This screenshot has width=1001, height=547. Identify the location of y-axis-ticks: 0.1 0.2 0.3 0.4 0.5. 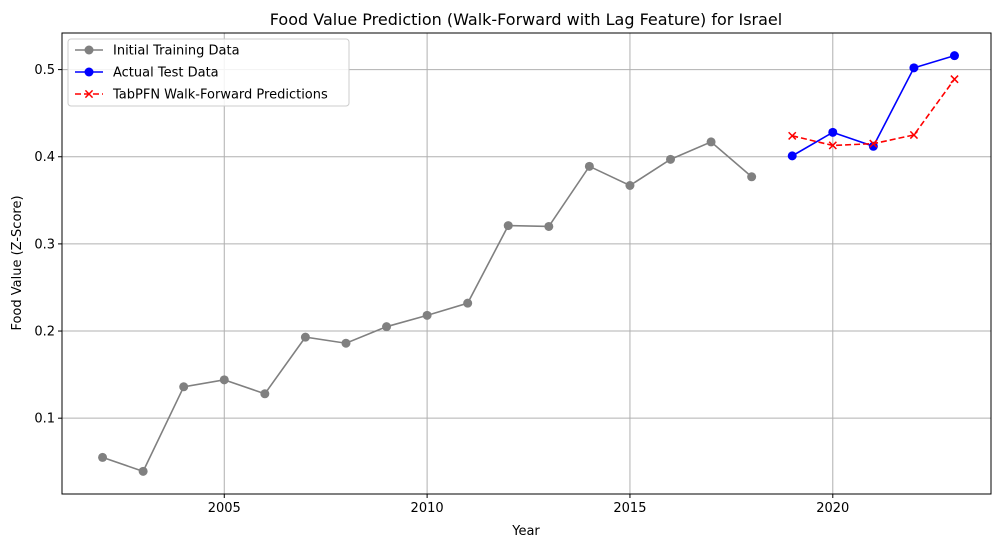
(48, 245).